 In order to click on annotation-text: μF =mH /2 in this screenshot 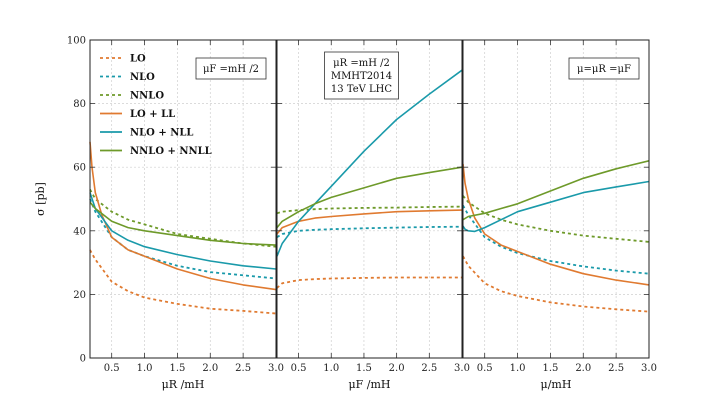, I will do `click(231, 69)`.